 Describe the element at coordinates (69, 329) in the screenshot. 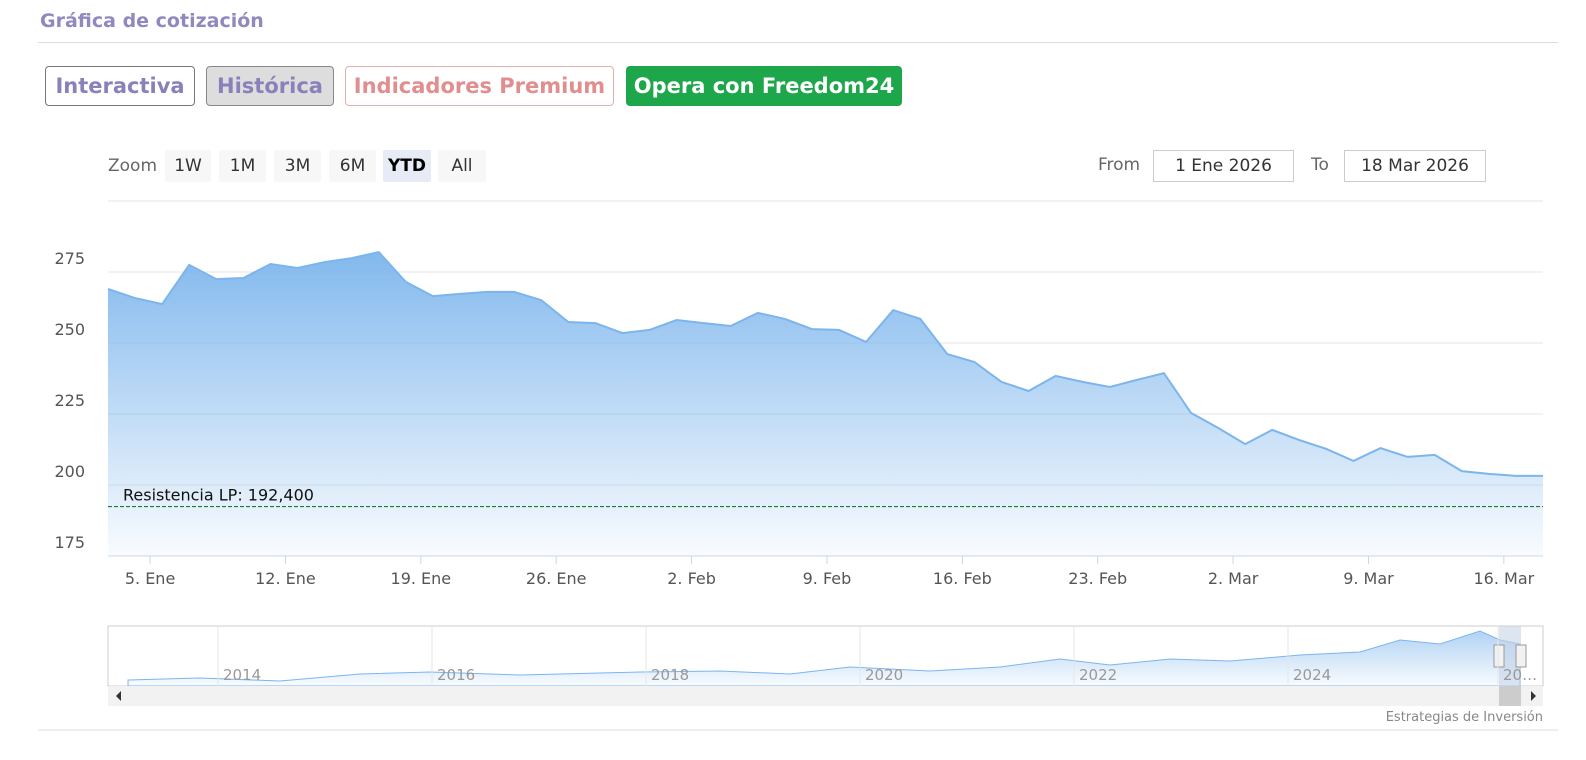

I see `y-tick-label: 250` at that location.